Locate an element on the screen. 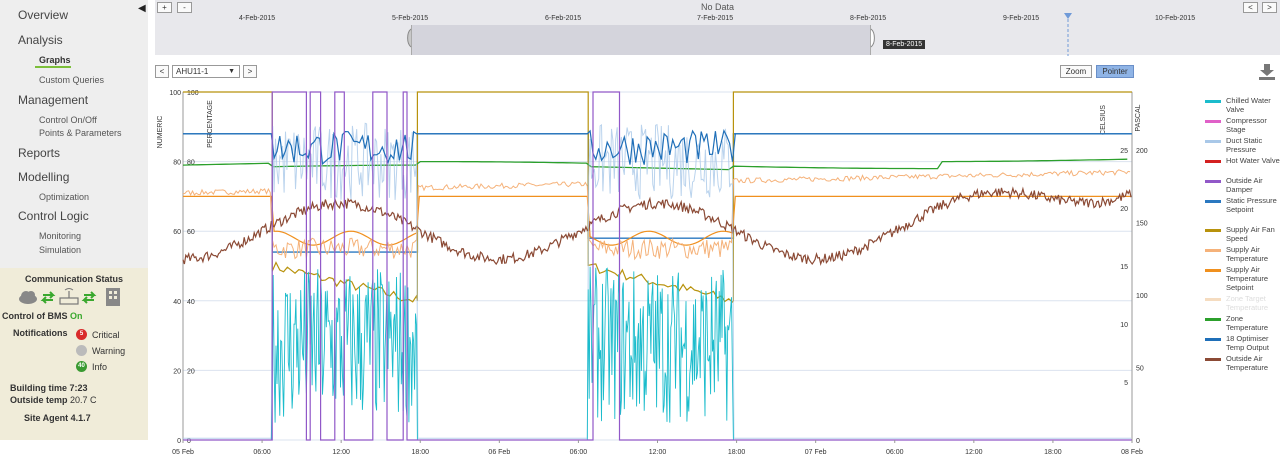 Image resolution: width=1280 pixels, height=464 pixels. nav-control-logic: Control Logic is located at coordinates (53, 216).